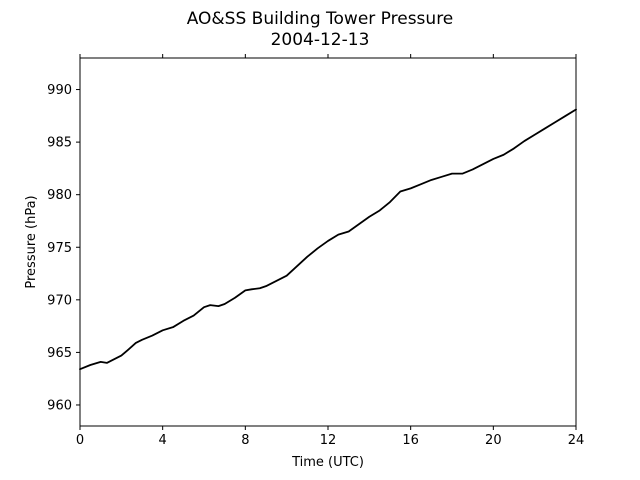 Image resolution: width=640 pixels, height=480 pixels. What do you see at coordinates (410, 440) in the screenshot?
I see `x-tick-label: 16` at bounding box center [410, 440].